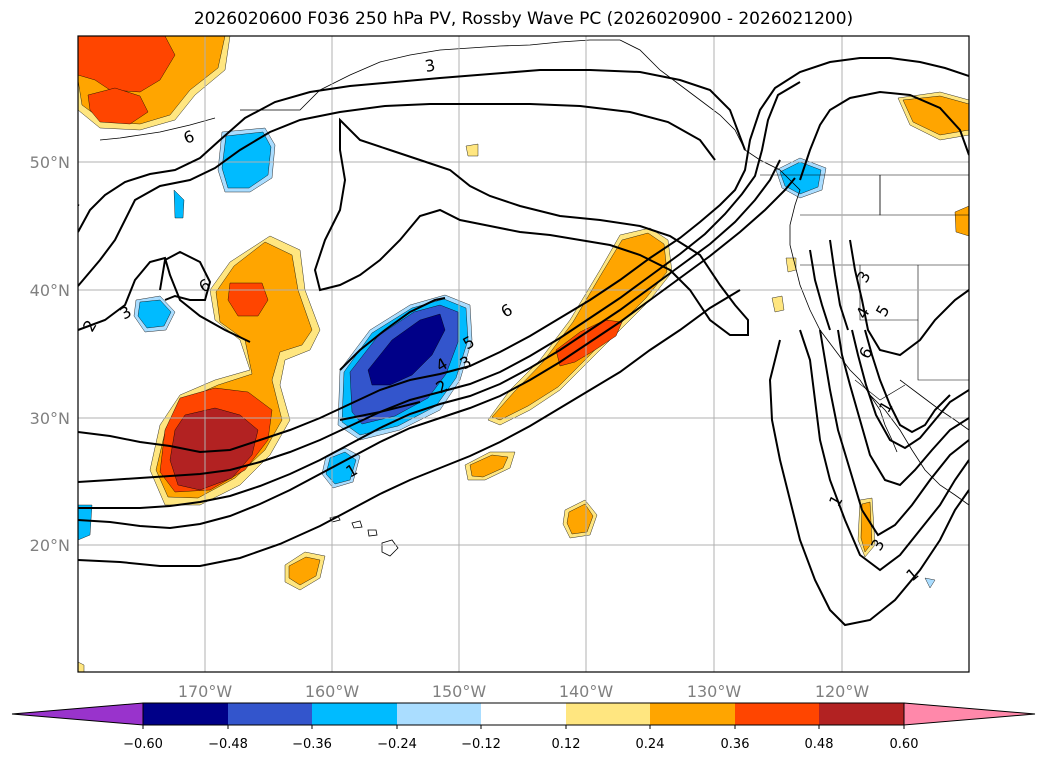 The width and height of the screenshot is (1047, 765). Describe the element at coordinates (228, 744) in the screenshot. I see `colorbar-tick-label: −0.48` at that location.